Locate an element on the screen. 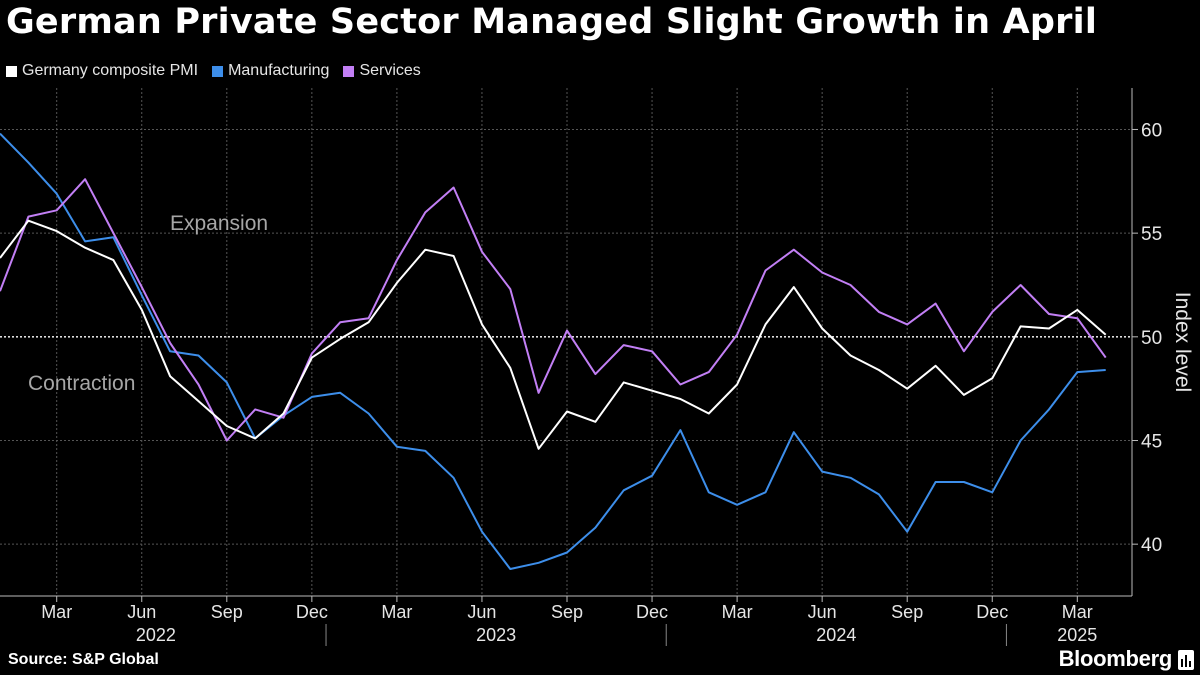  brand-logo: Bloomberg is located at coordinates (1115, 658).